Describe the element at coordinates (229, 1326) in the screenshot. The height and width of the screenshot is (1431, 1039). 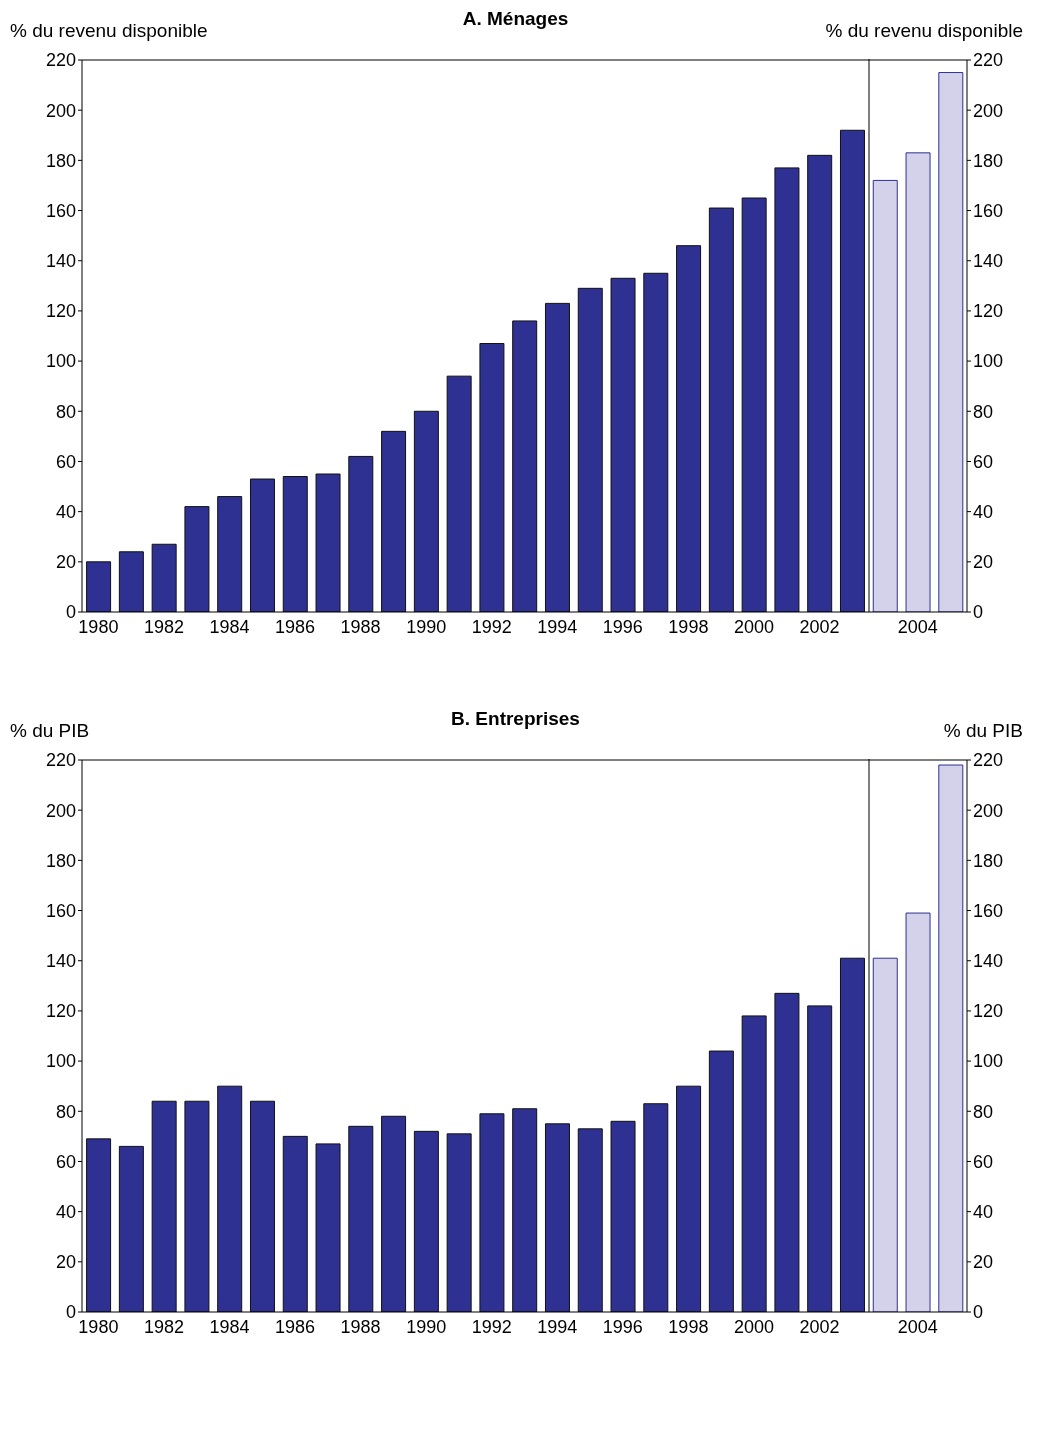
I see `x-tick-label: 1984` at that location.